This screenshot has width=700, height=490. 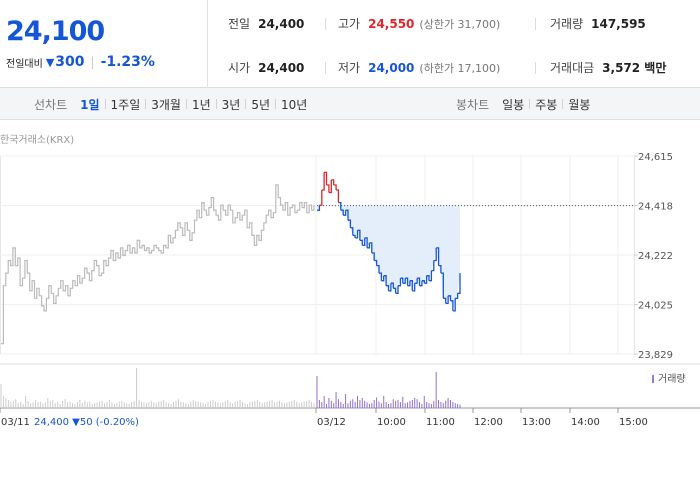 I want to click on tab-daily: 일봉, so click(x=513, y=104).